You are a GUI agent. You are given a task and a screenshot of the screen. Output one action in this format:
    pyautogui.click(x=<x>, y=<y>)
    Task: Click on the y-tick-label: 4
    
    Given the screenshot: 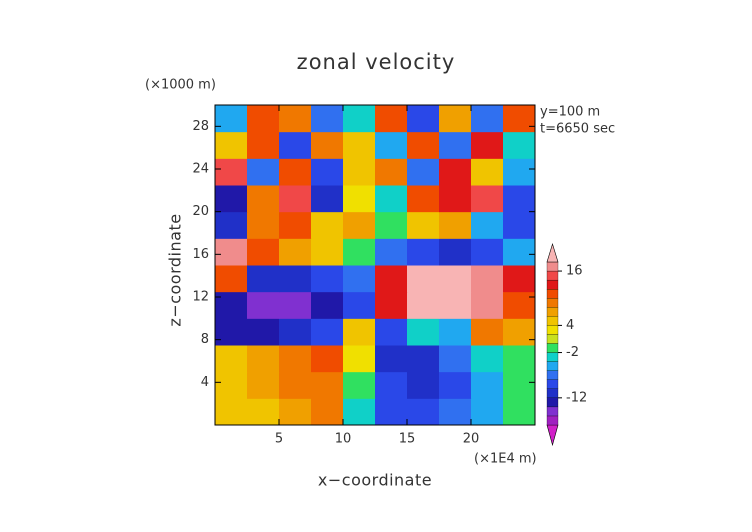 What is the action you would take?
    pyautogui.click(x=205, y=382)
    